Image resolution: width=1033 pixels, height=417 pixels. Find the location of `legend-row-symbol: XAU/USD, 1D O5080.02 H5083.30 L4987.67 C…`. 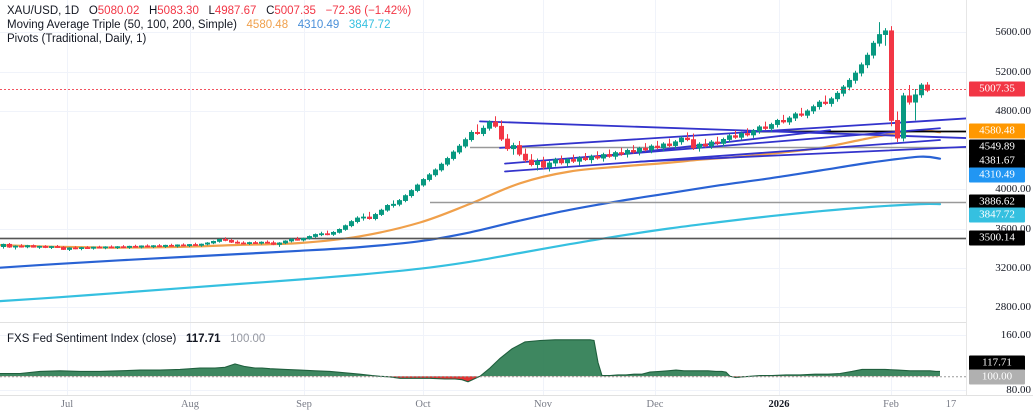

legend-row-symbol: XAU/USD, 1D O5080.02 H5083.30 L4987.67 C… is located at coordinates (209, 11).